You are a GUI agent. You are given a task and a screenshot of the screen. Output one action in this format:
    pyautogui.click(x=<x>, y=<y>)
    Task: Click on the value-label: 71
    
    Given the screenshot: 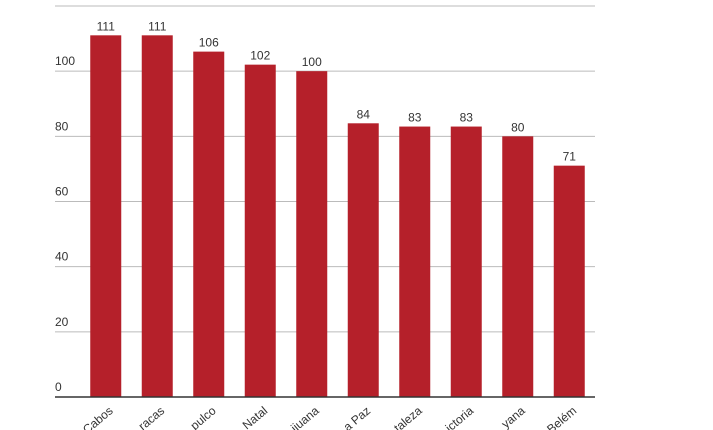 What is the action you would take?
    pyautogui.click(x=570, y=157)
    